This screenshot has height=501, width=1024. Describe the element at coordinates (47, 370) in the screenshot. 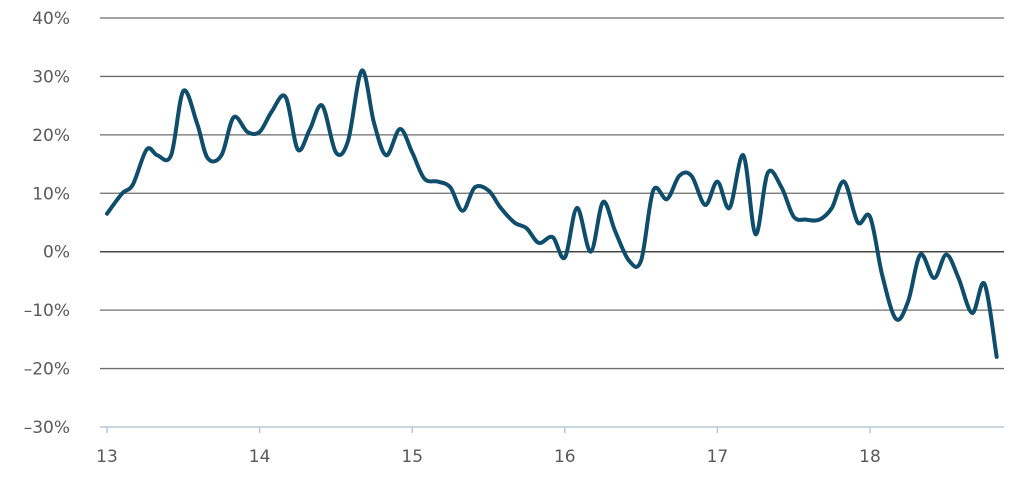

I see `y-tick-label: –20%` at that location.